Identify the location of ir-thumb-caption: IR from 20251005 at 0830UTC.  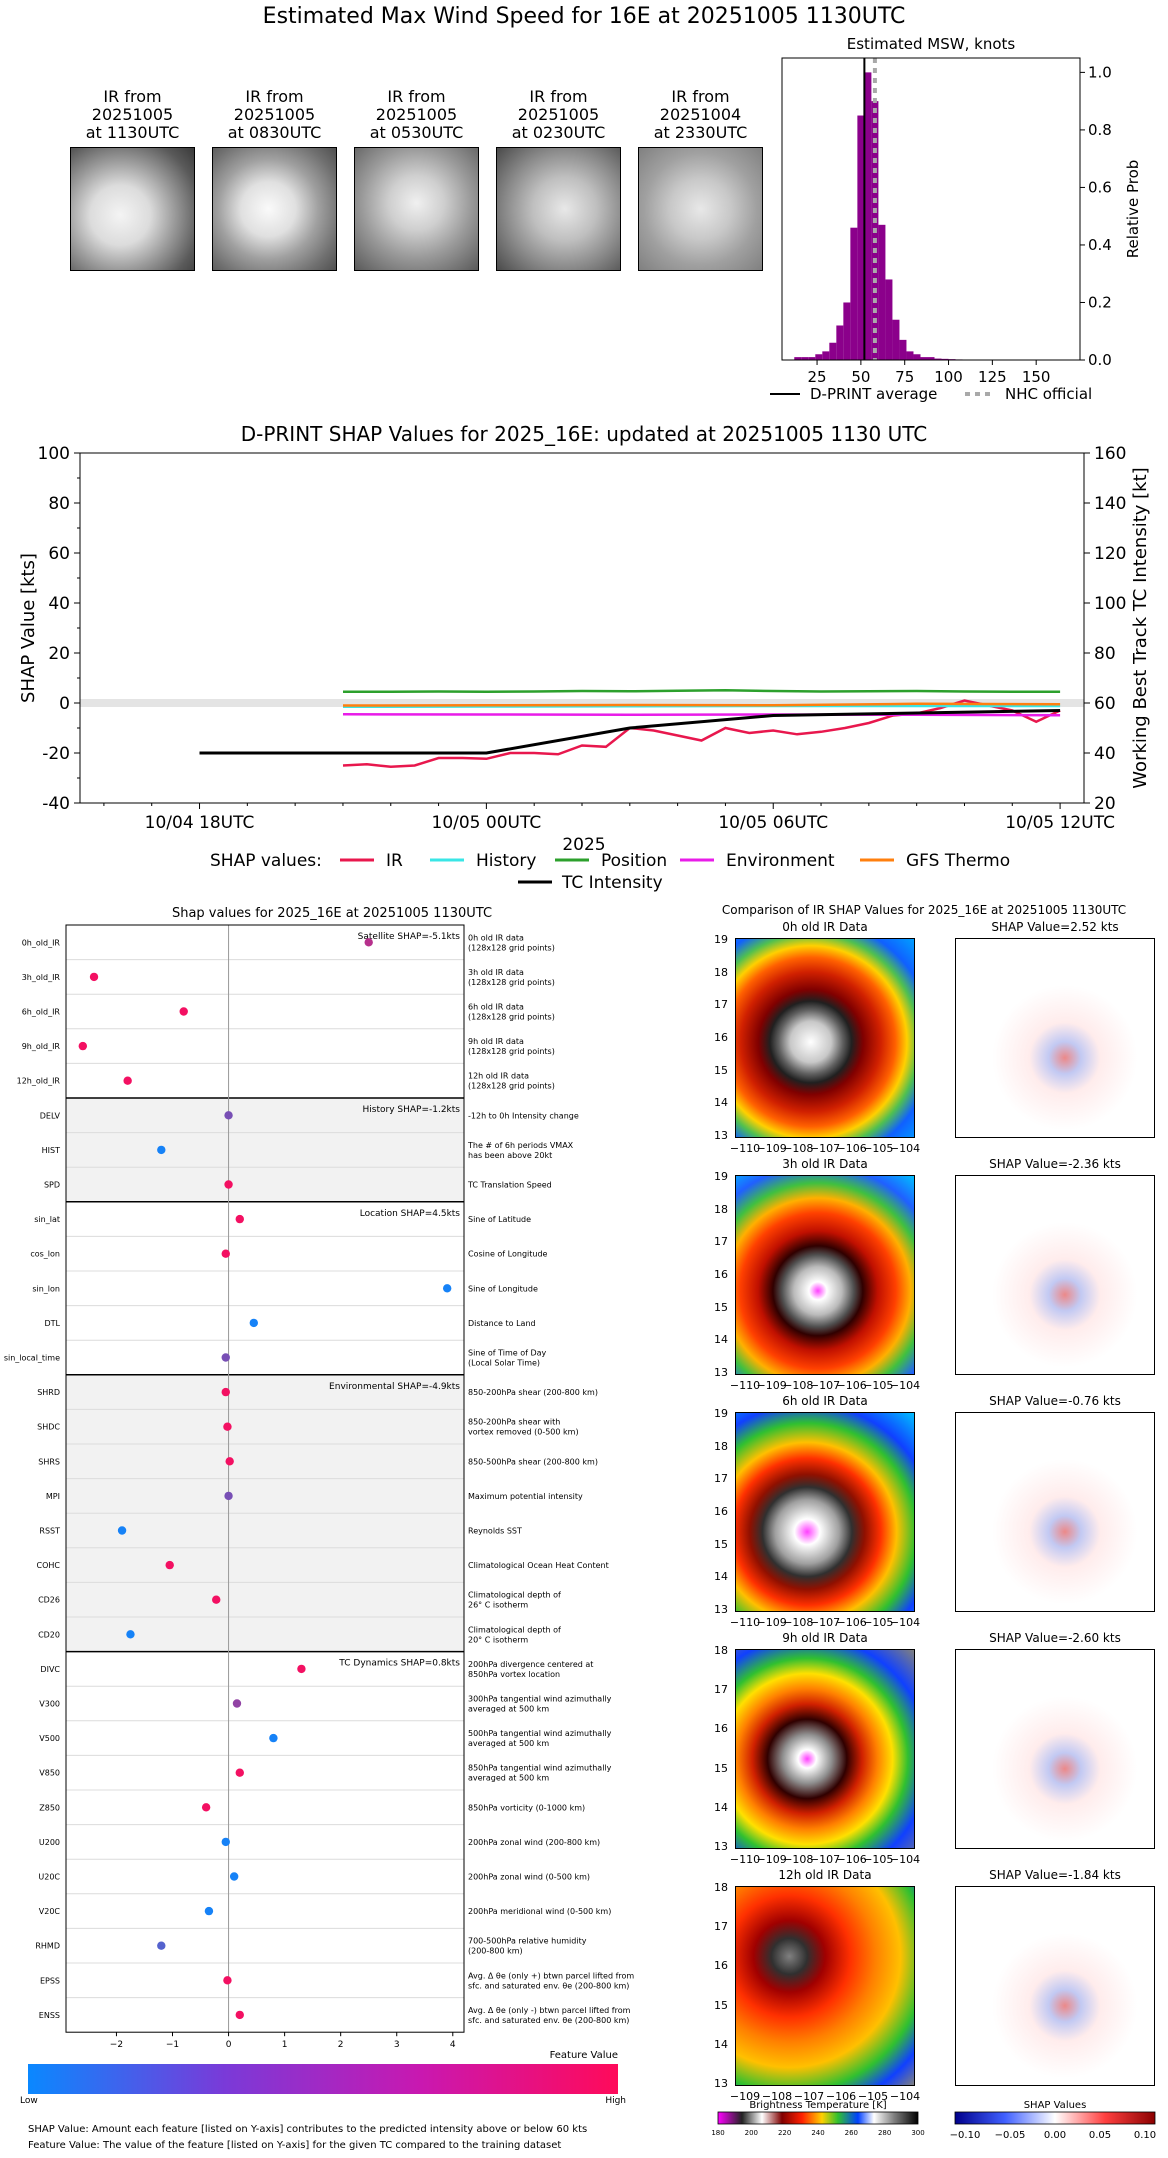
(274, 115).